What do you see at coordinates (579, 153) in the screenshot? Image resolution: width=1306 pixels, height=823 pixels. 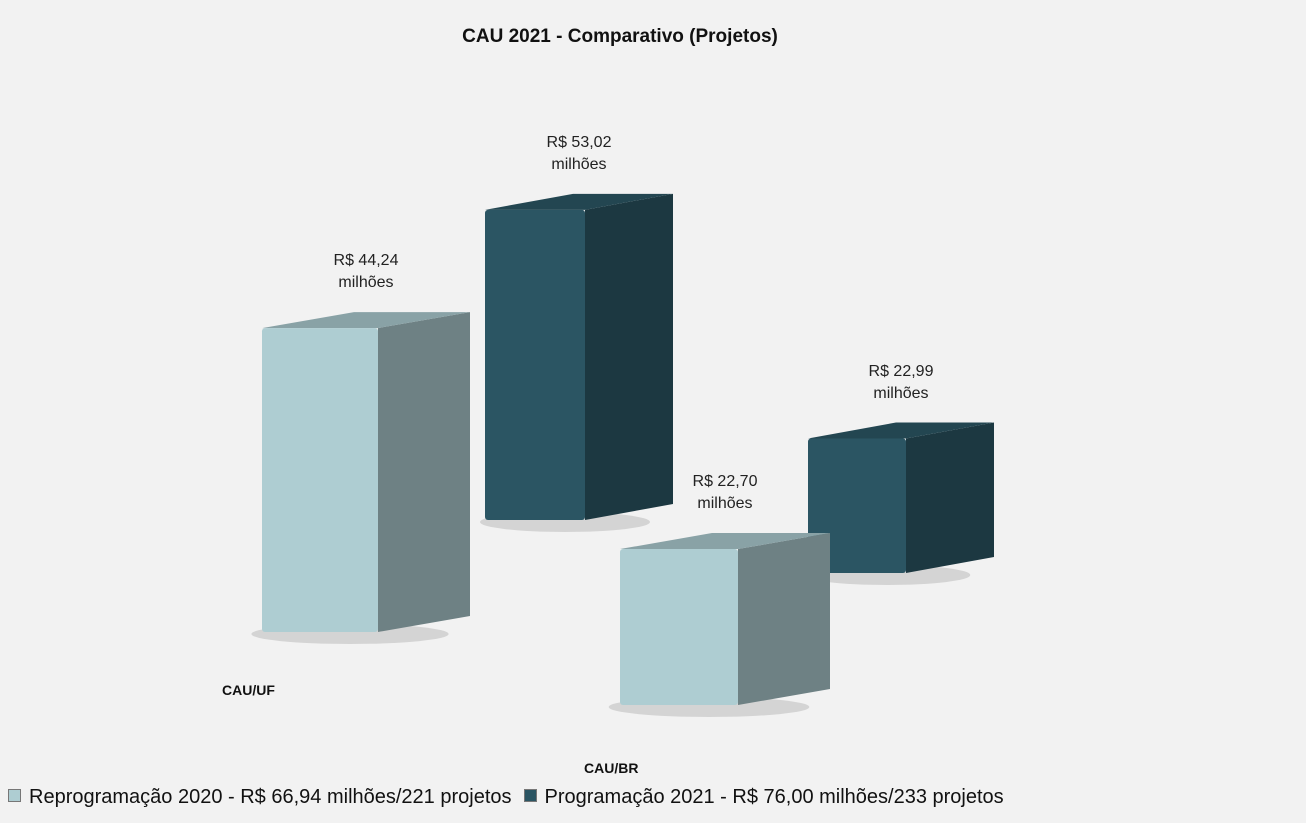 I see `data-label: R$ 53,02 milhões` at bounding box center [579, 153].